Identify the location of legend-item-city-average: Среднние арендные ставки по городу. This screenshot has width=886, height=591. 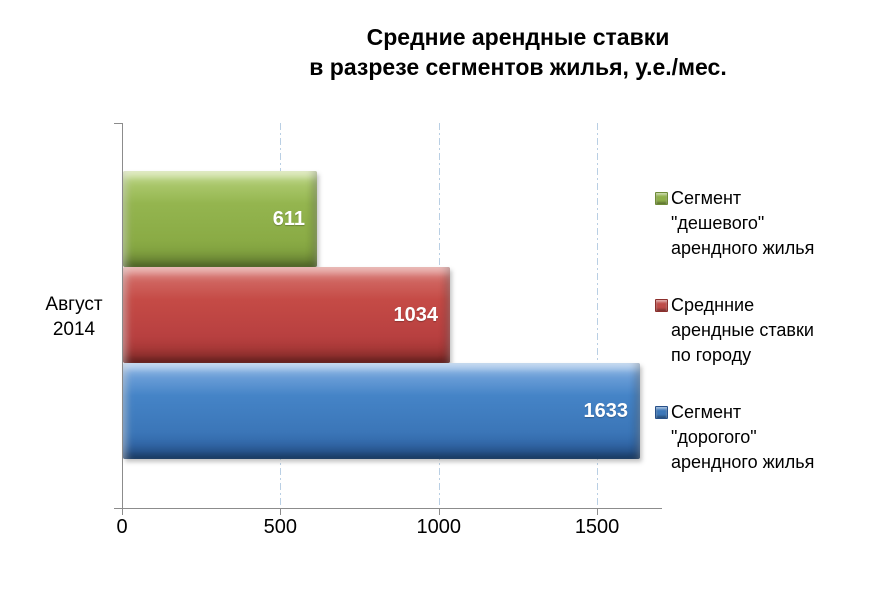
(734, 330).